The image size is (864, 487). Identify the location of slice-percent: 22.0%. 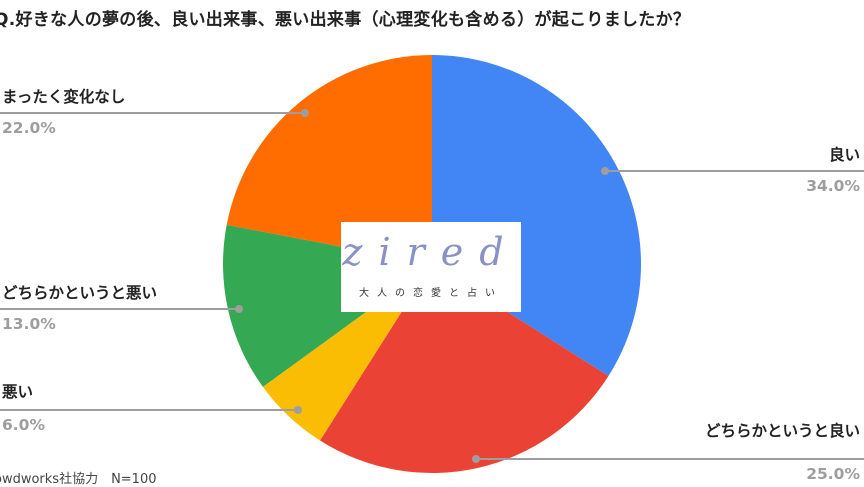
(29, 128).